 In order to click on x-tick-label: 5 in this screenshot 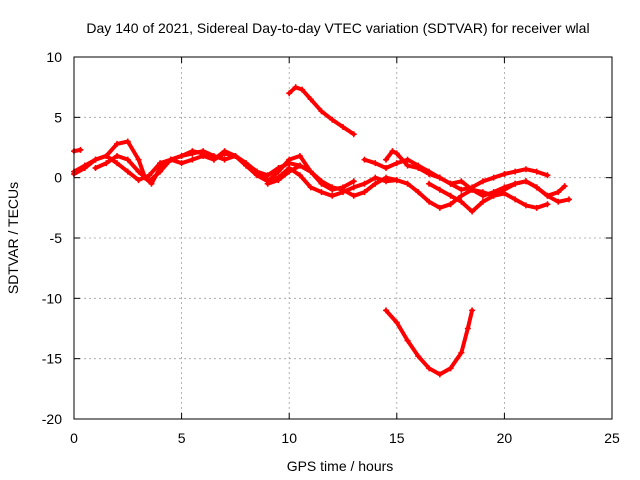, I will do `click(182, 438)`.